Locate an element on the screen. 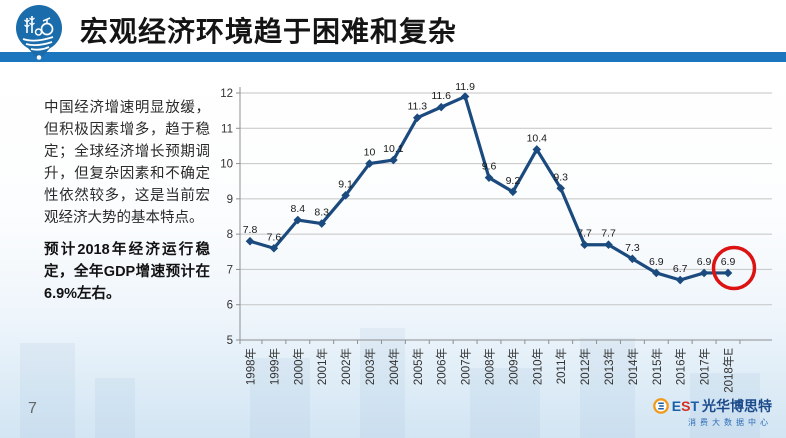 This screenshot has height=438, width=786. svg-text: 11.3 is located at coordinates (417, 107).